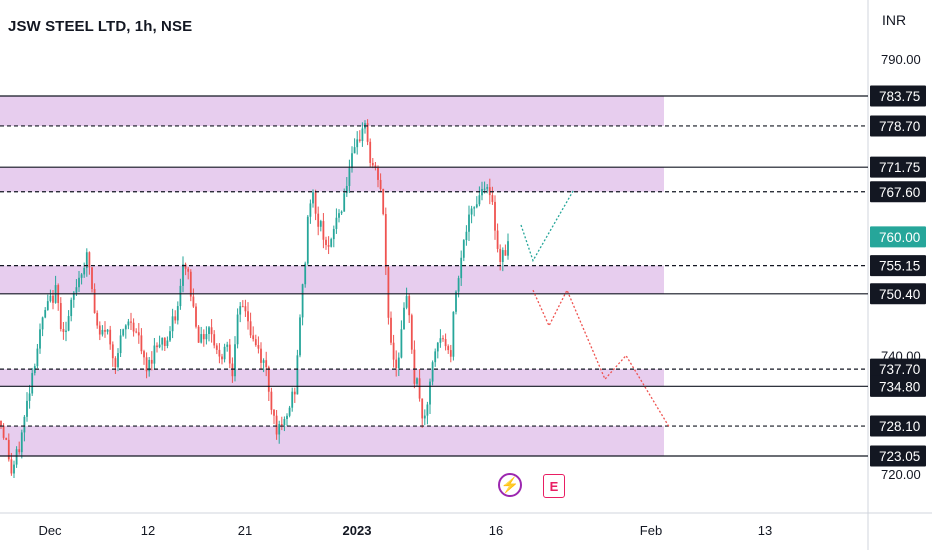 The width and height of the screenshot is (932, 550). Describe the element at coordinates (496, 530) in the screenshot. I see `time-label-16: 16` at that location.